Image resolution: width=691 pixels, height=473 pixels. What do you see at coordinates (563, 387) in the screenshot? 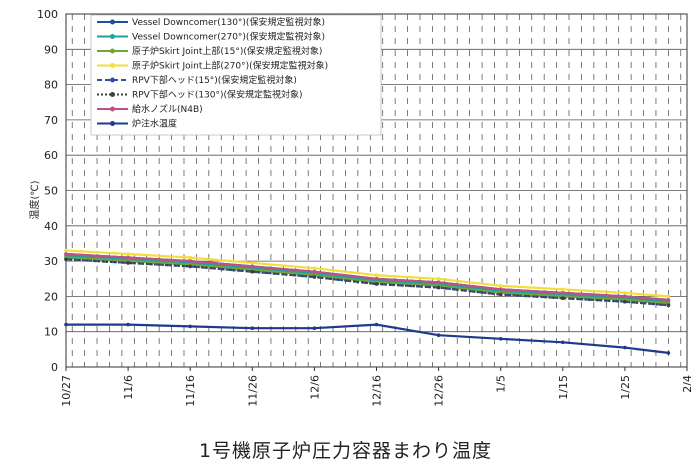
I see `x-tick-label: 1/15` at bounding box center [563, 387].